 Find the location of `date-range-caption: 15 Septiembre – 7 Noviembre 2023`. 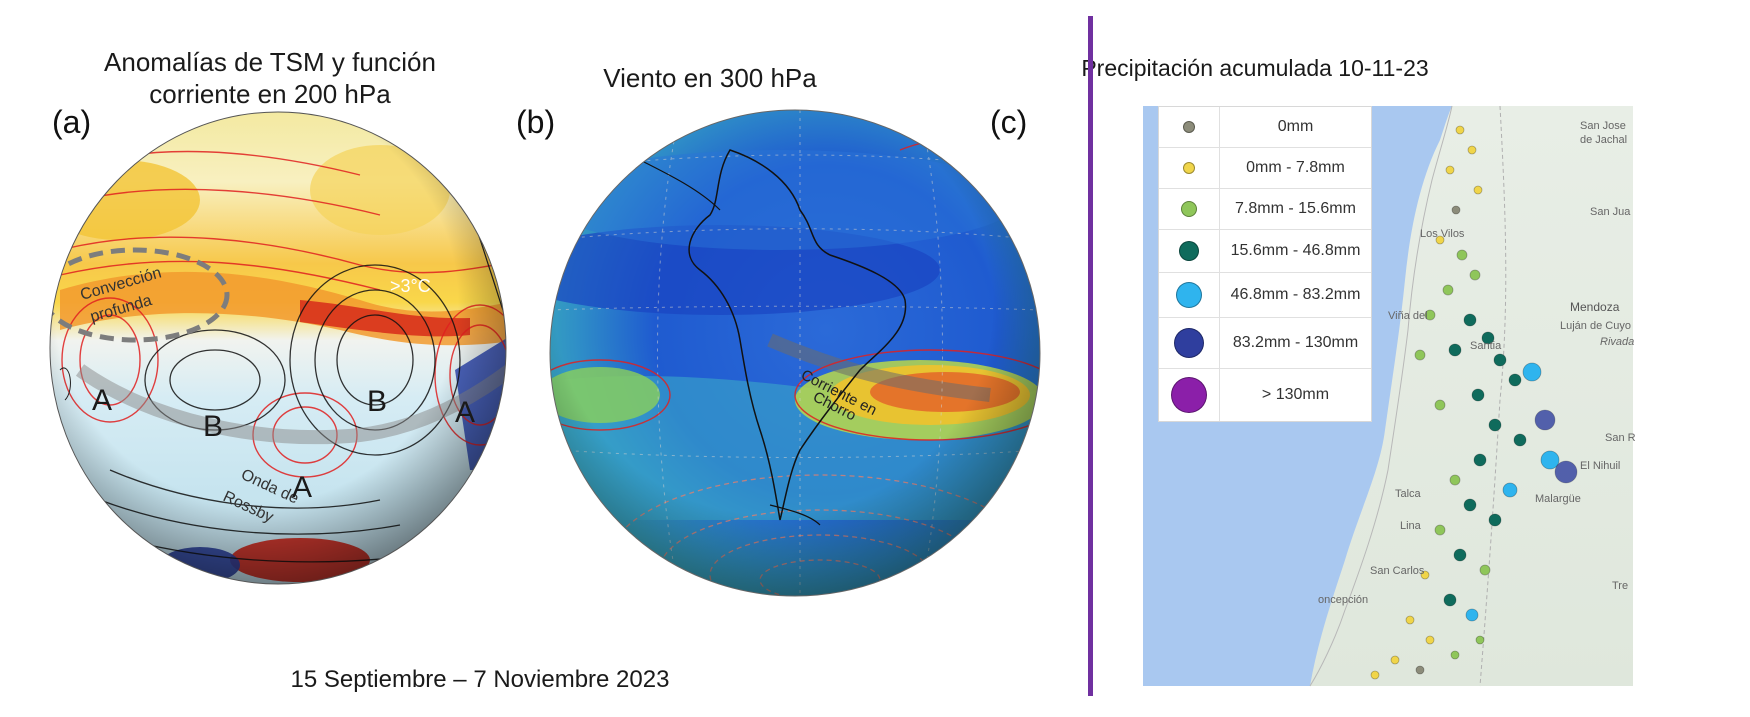

date-range-caption: 15 Septiembre – 7 Noviembre 2023 is located at coordinates (480, 679).